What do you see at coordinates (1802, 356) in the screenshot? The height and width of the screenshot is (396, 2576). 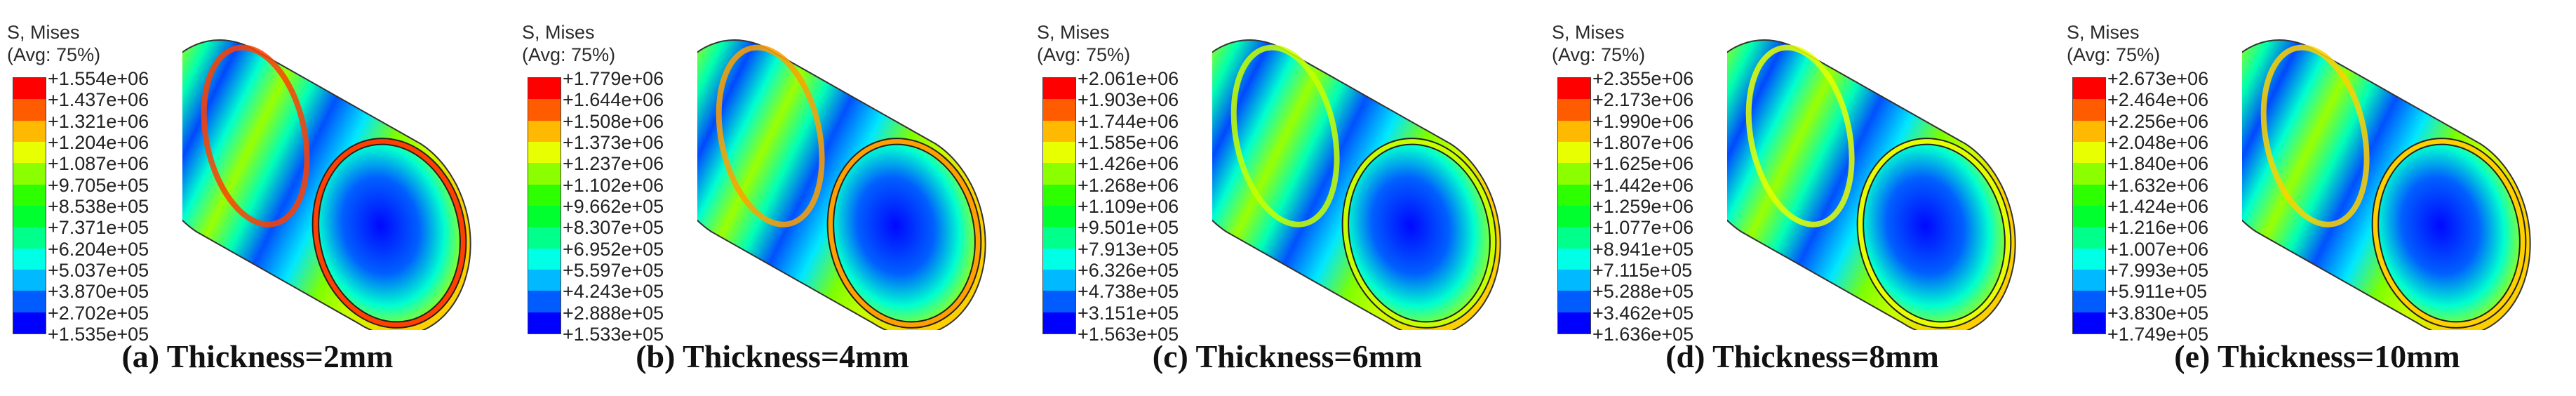 I see `panel-caption: (d) Thickness=8mm` at bounding box center [1802, 356].